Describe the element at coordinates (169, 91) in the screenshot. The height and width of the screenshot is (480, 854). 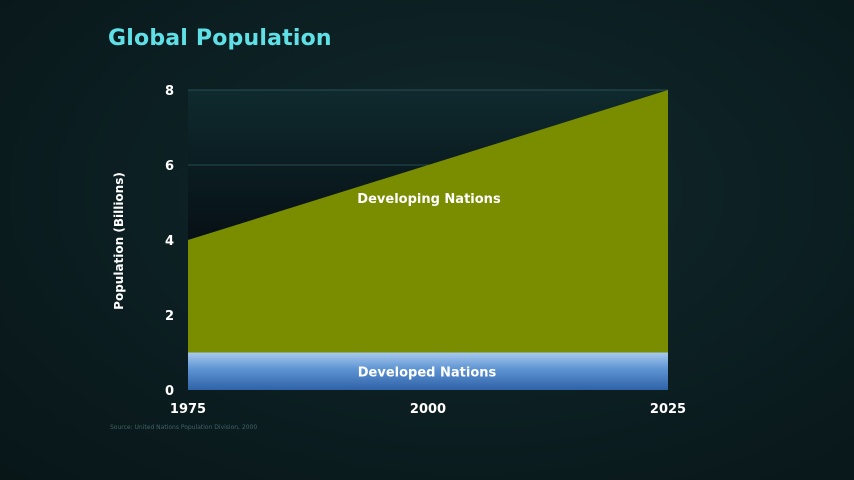
I see `y-tick-label-8: 8` at that location.